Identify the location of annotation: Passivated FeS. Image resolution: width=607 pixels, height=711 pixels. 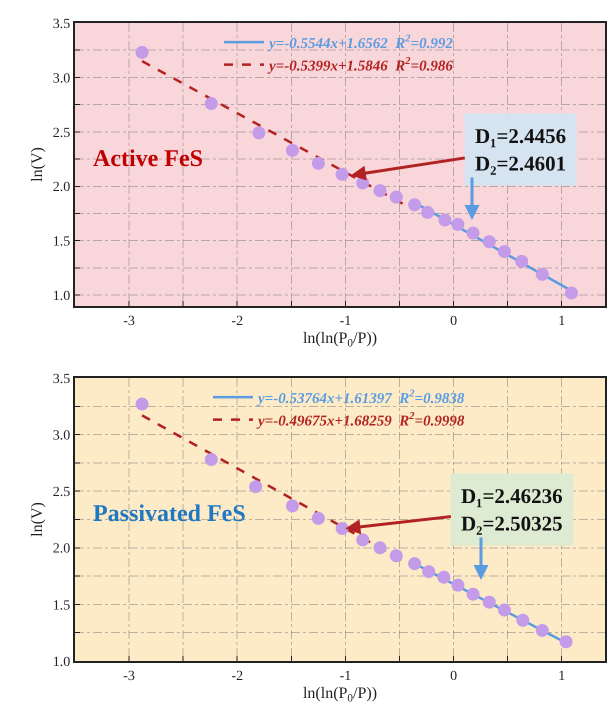
(169, 514).